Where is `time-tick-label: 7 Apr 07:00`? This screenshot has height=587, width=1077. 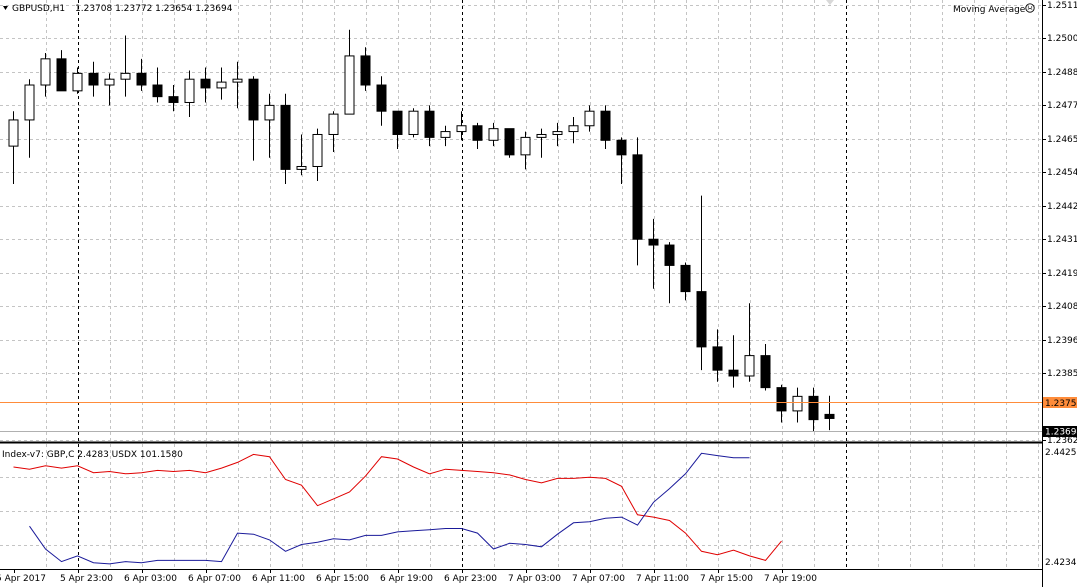 time-tick-label: 7 Apr 07:00 is located at coordinates (598, 579).